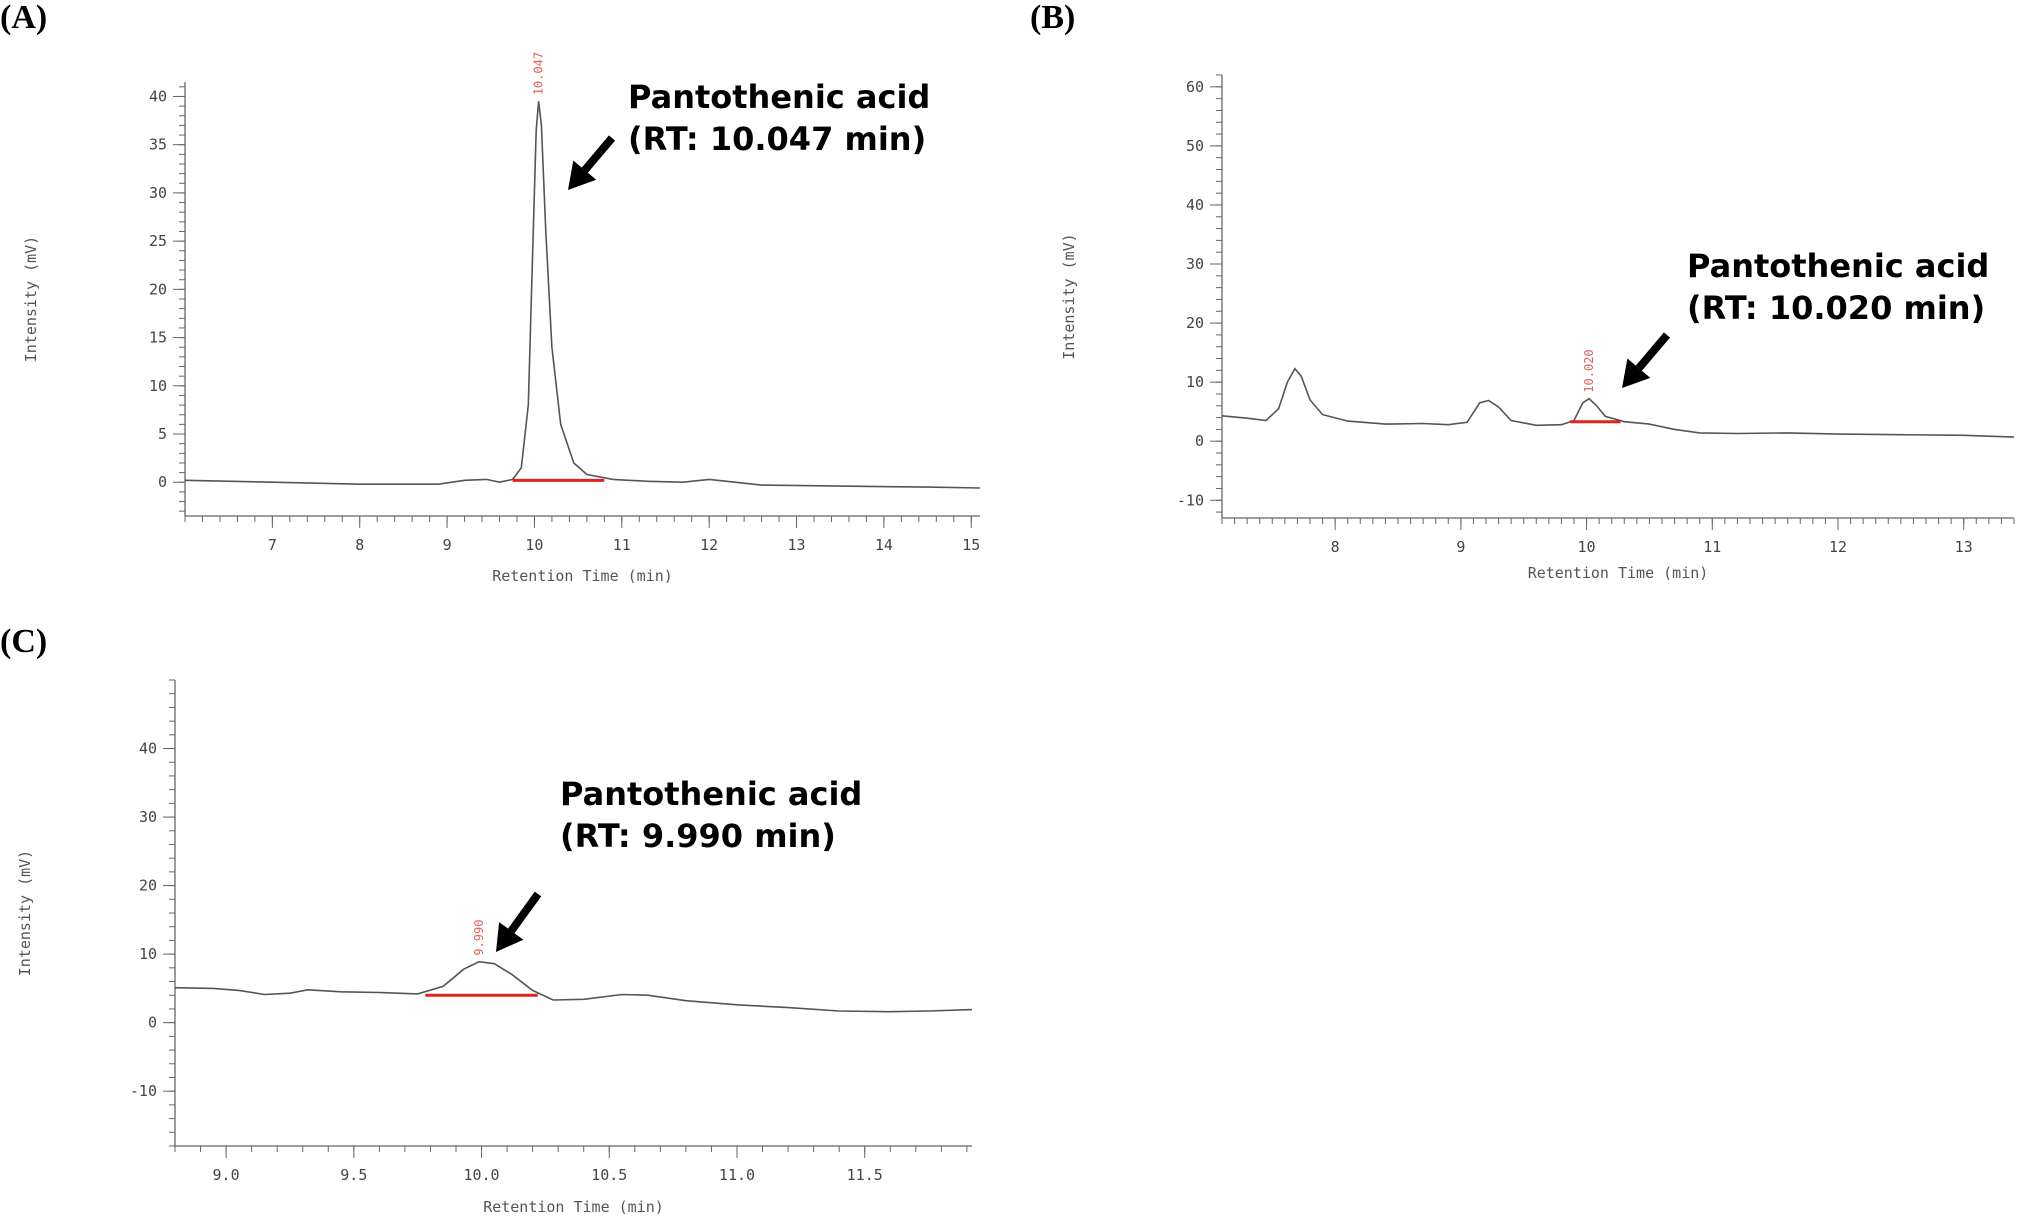  I want to click on y-tick-label: 5, so click(162, 434).